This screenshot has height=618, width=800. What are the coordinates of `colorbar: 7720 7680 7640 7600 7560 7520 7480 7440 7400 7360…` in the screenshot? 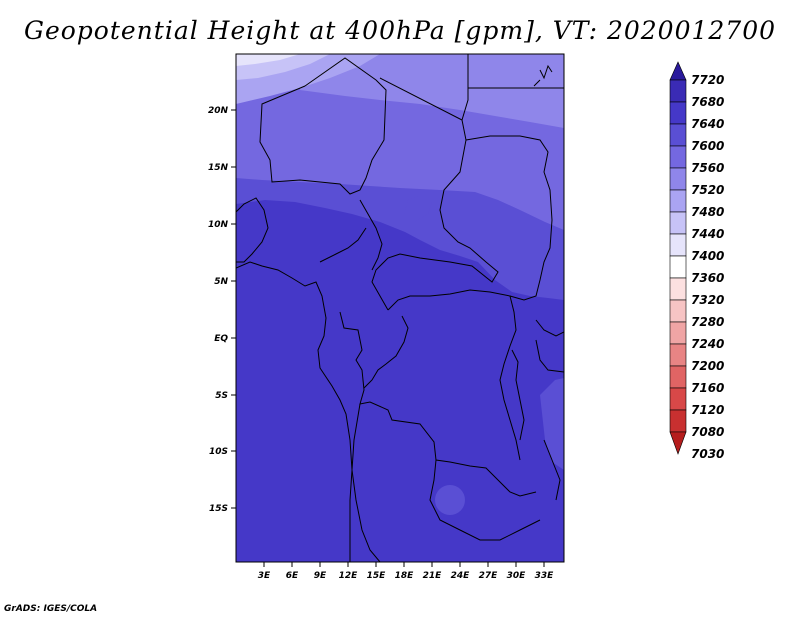 It's located at (696, 261).